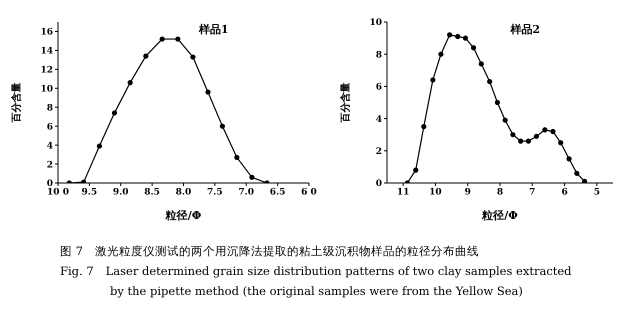 This screenshot has height=320, width=635. What do you see at coordinates (46, 51) in the screenshot?
I see `y-tick-label: 14` at bounding box center [46, 51].